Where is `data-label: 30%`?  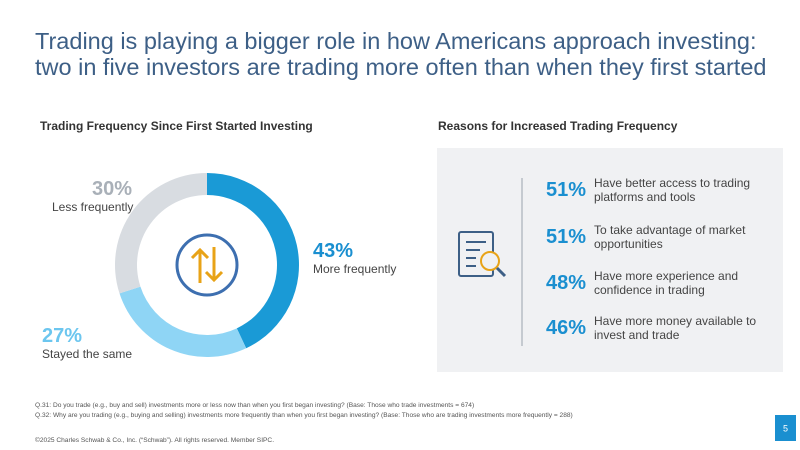 data-label: 30% is located at coordinates (111, 189).